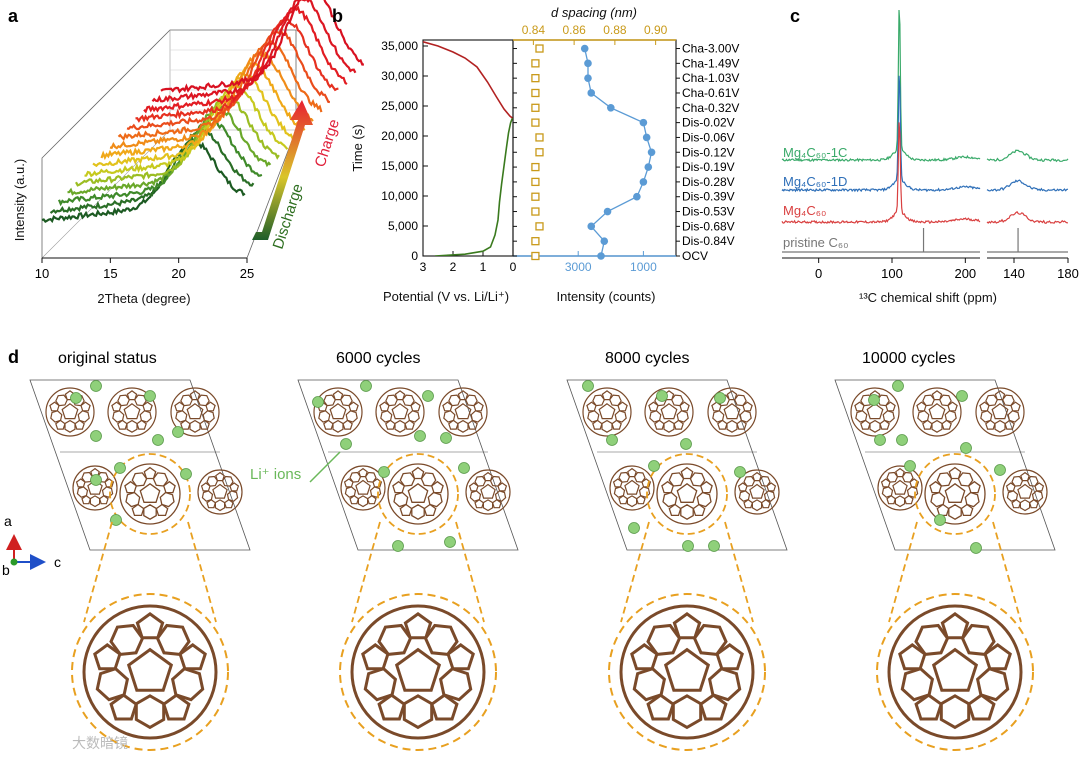 This screenshot has width=1080, height=762. I want to click on state-label: Cha-1.49V, so click(710, 63).